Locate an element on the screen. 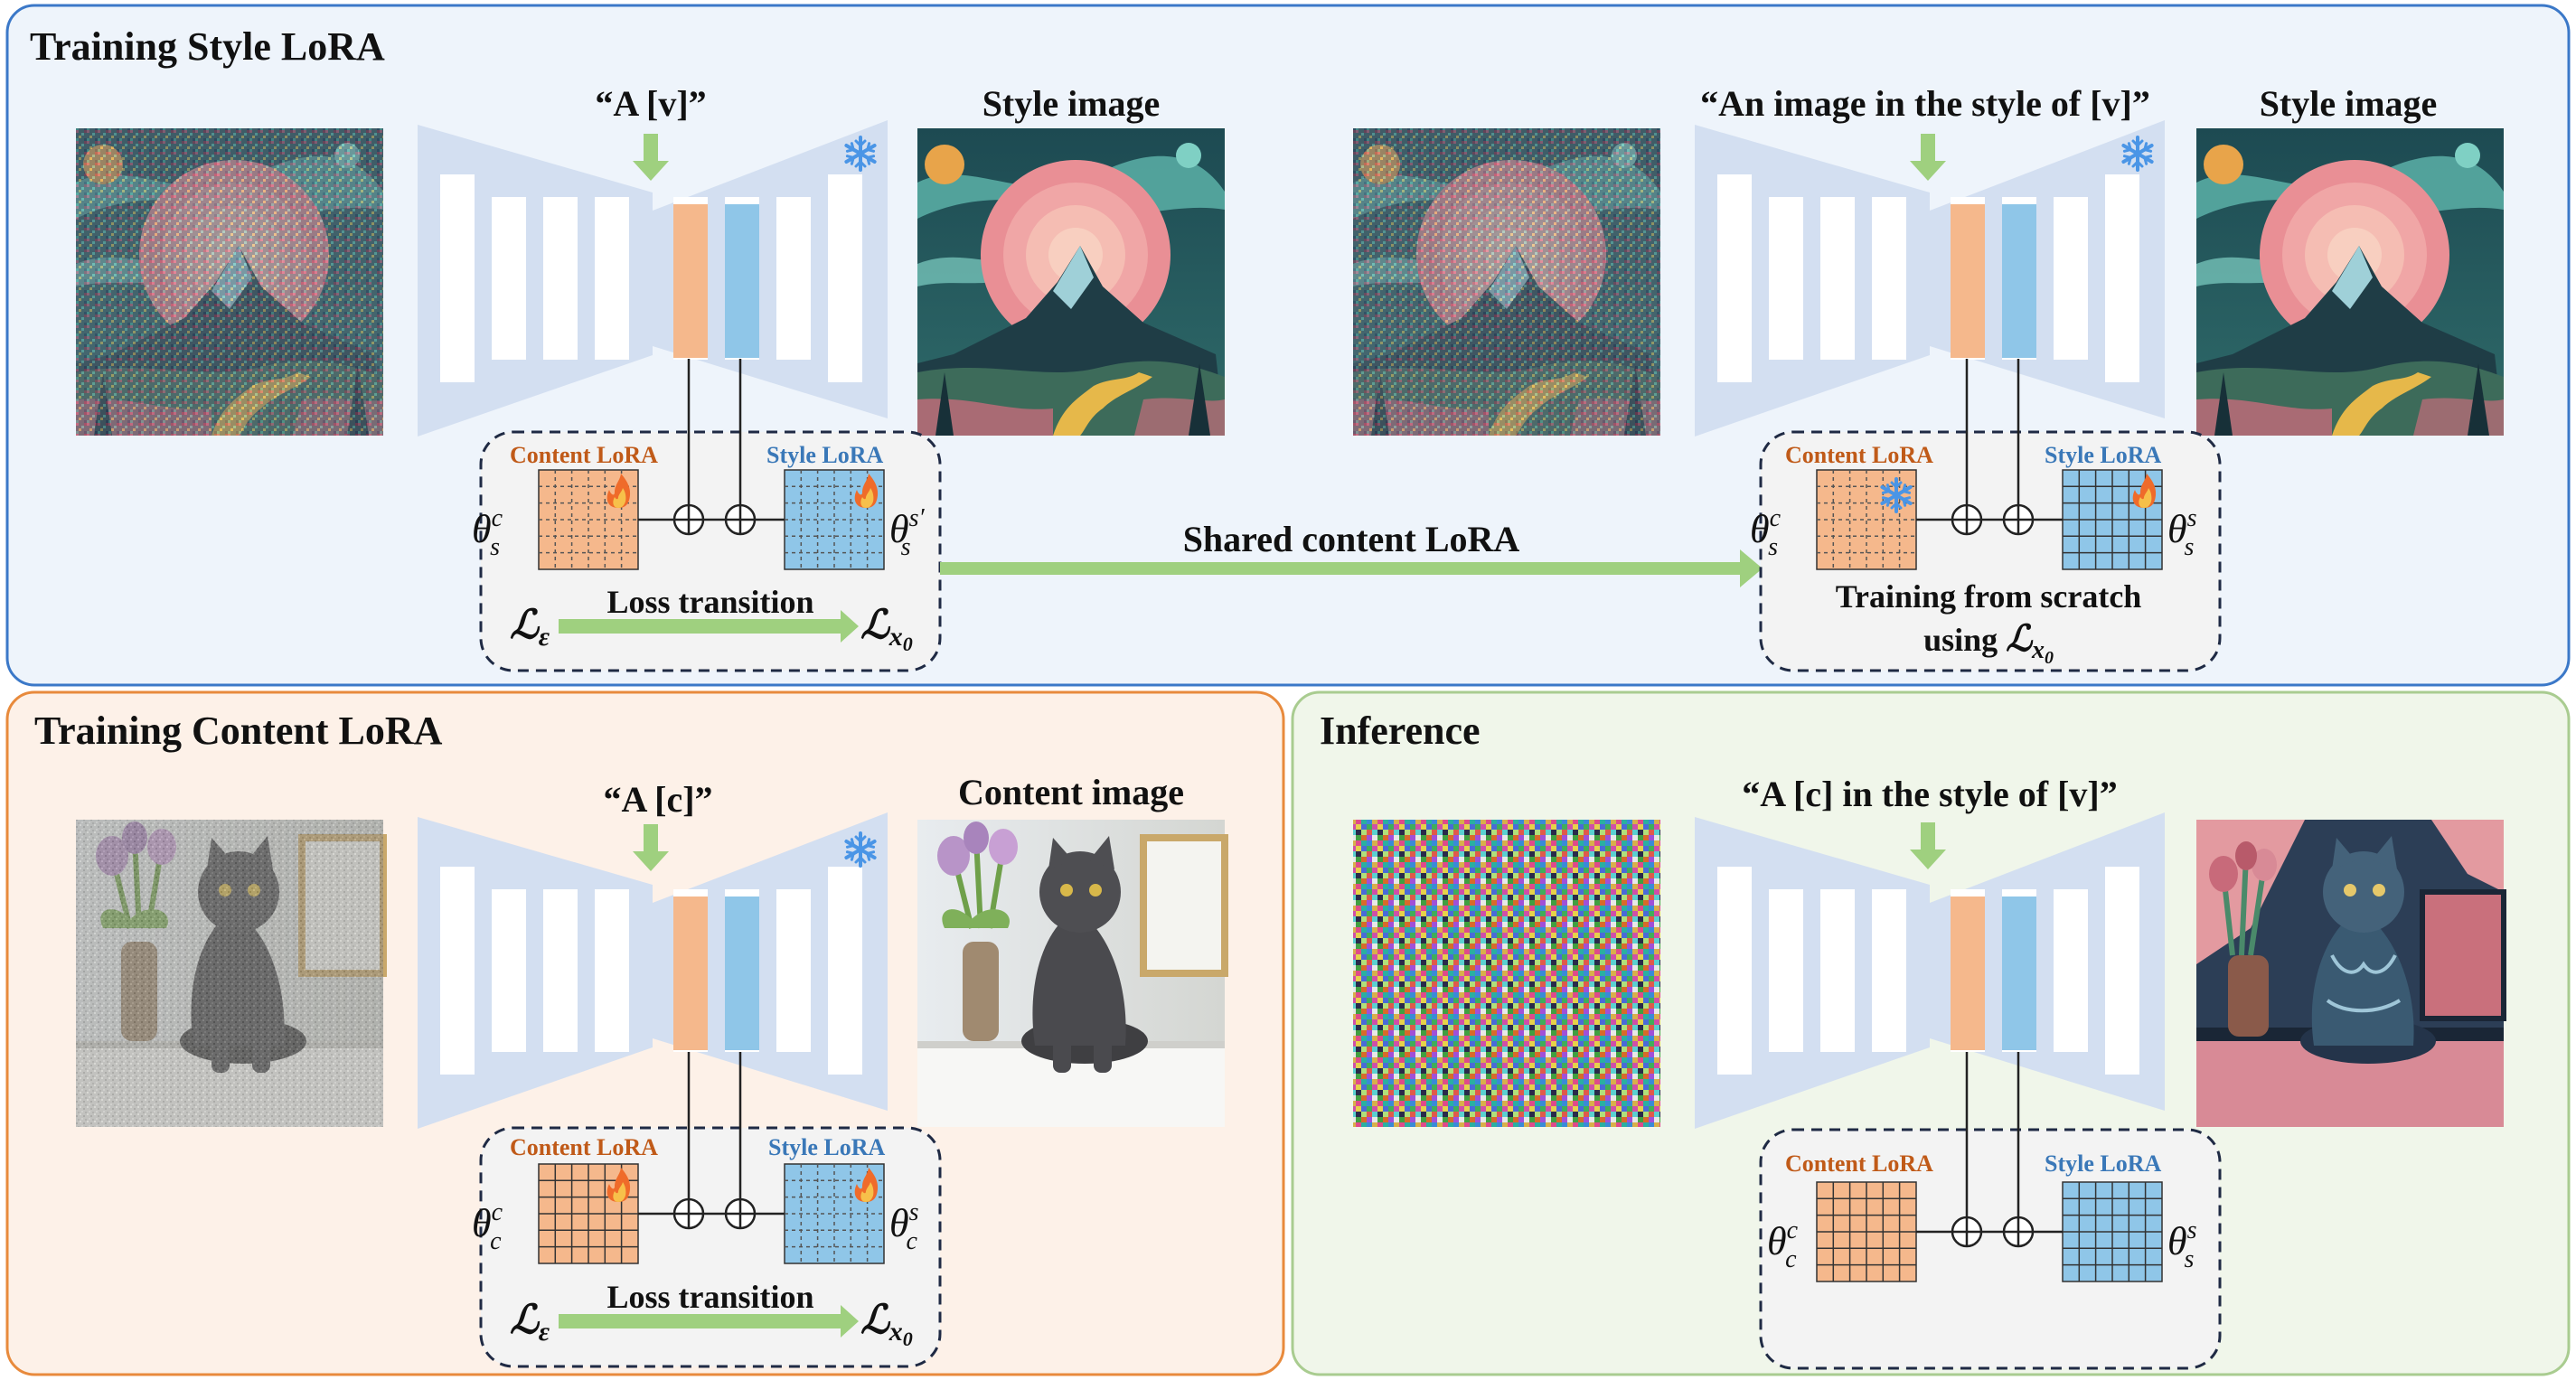  prompt-inference: “A [c] in the style of [v]” is located at coordinates (1929, 794).